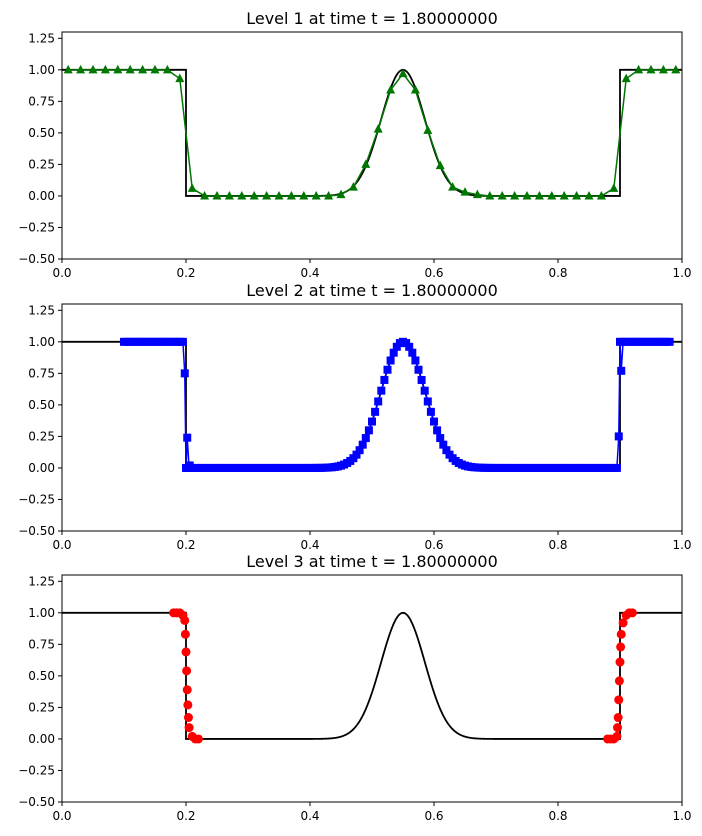  What do you see at coordinates (309, 545) in the screenshot?
I see `x-tick-label: 0.4` at bounding box center [309, 545].